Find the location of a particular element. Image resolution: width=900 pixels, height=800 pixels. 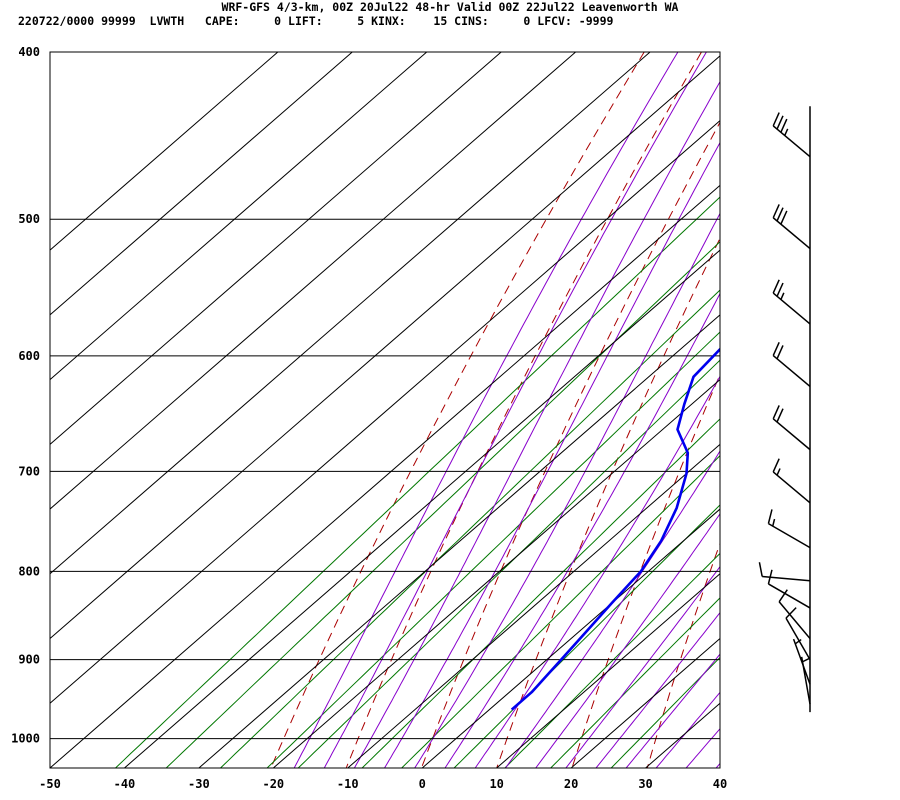

temperature-tick-label: 10 is located at coordinates (496, 784).